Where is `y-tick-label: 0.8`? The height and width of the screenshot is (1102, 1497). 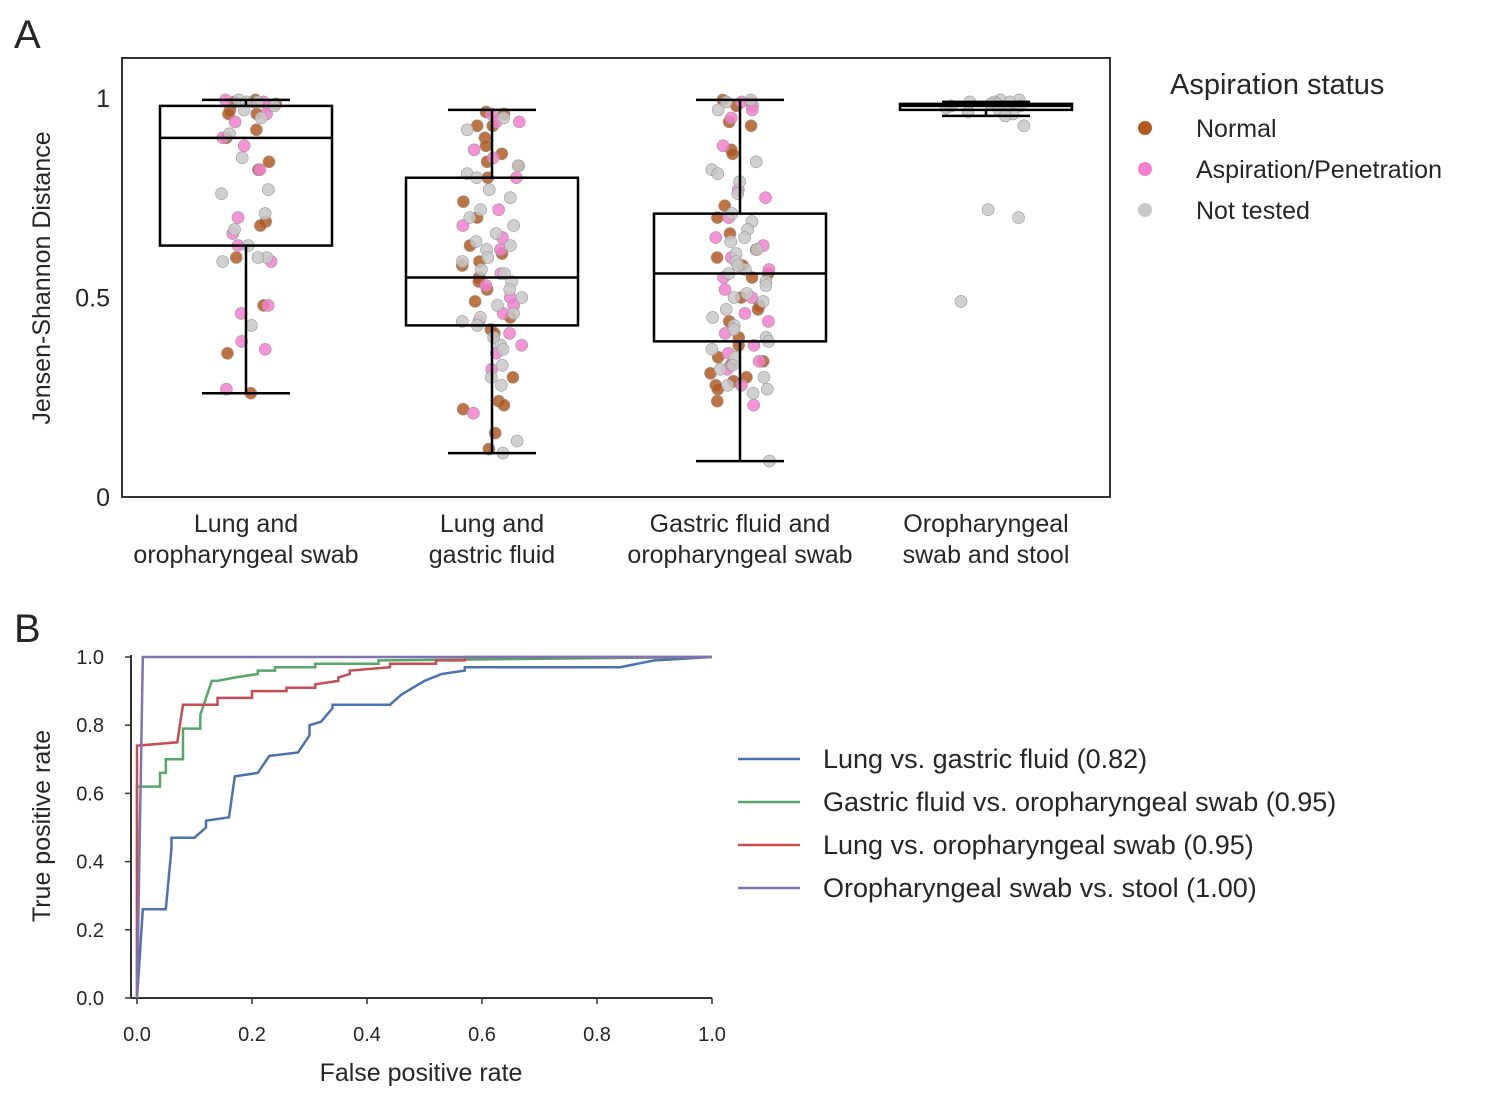
y-tick-label: 0.8 is located at coordinates (90, 726).